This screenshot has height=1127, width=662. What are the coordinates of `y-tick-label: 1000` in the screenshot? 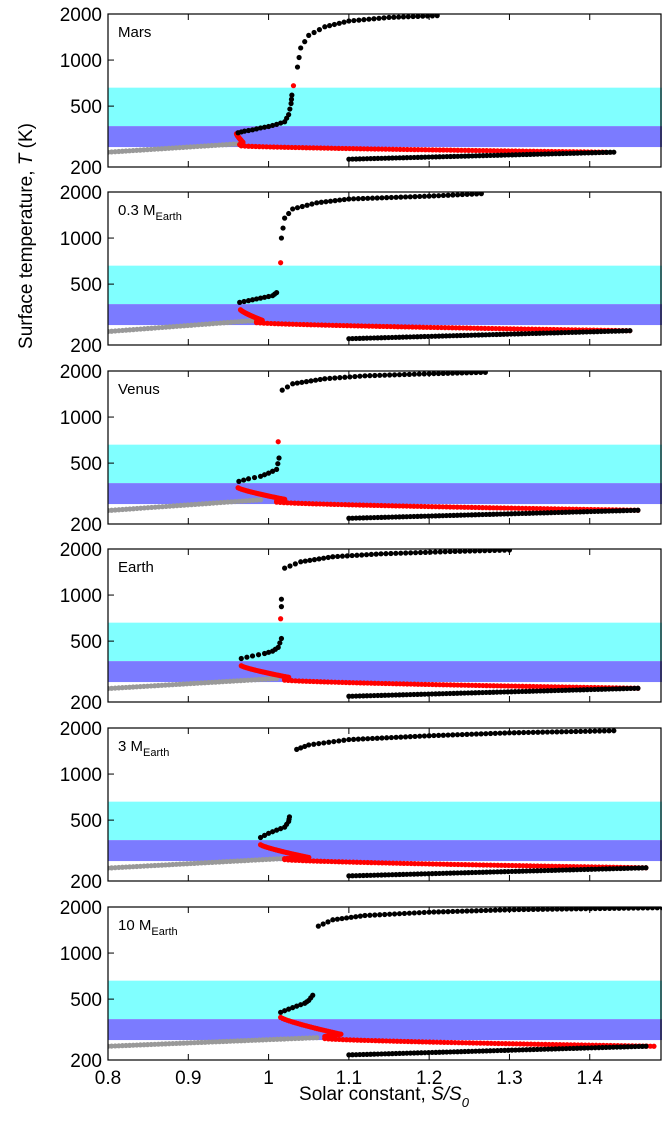 It's located at (81, 954).